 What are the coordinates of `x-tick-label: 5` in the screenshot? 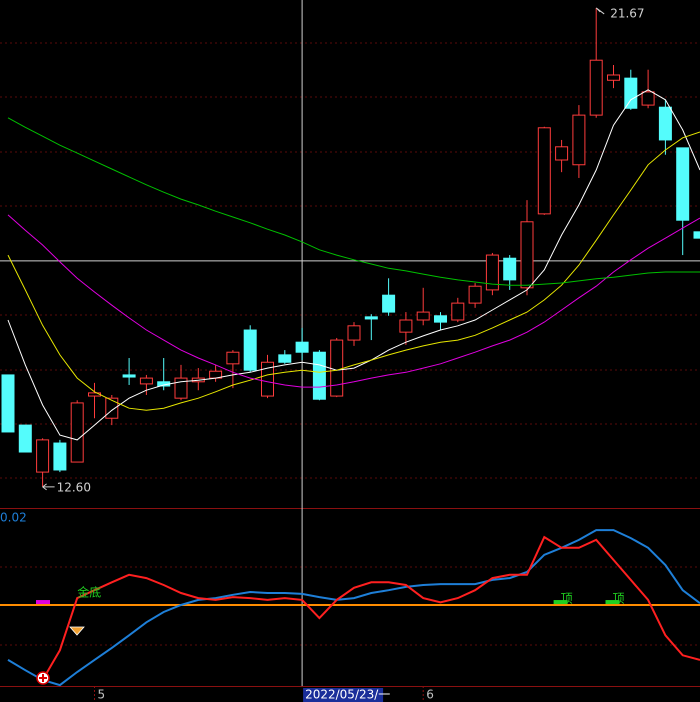 It's located at (102, 695).